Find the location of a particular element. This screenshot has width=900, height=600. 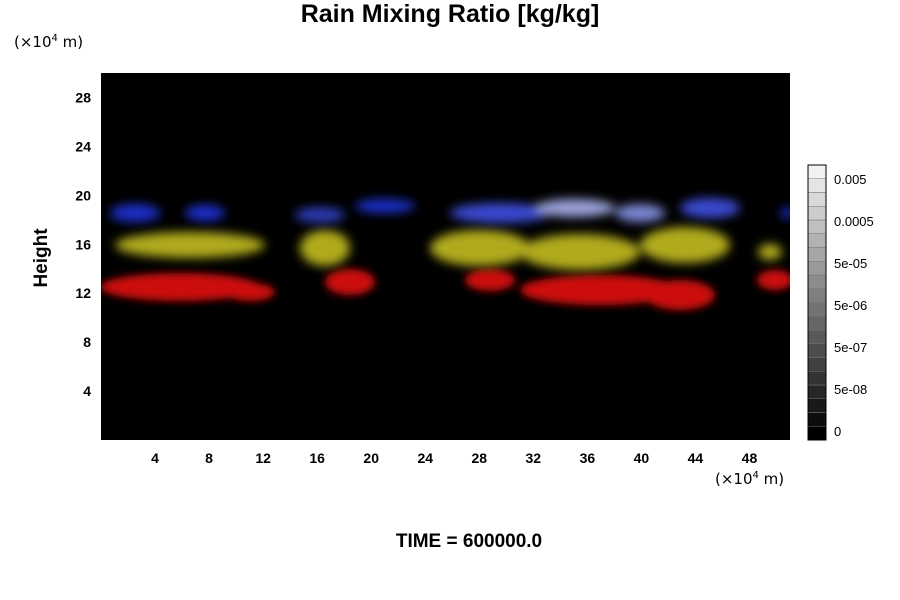

colorbar-label: 5e-08 is located at coordinates (850, 389).